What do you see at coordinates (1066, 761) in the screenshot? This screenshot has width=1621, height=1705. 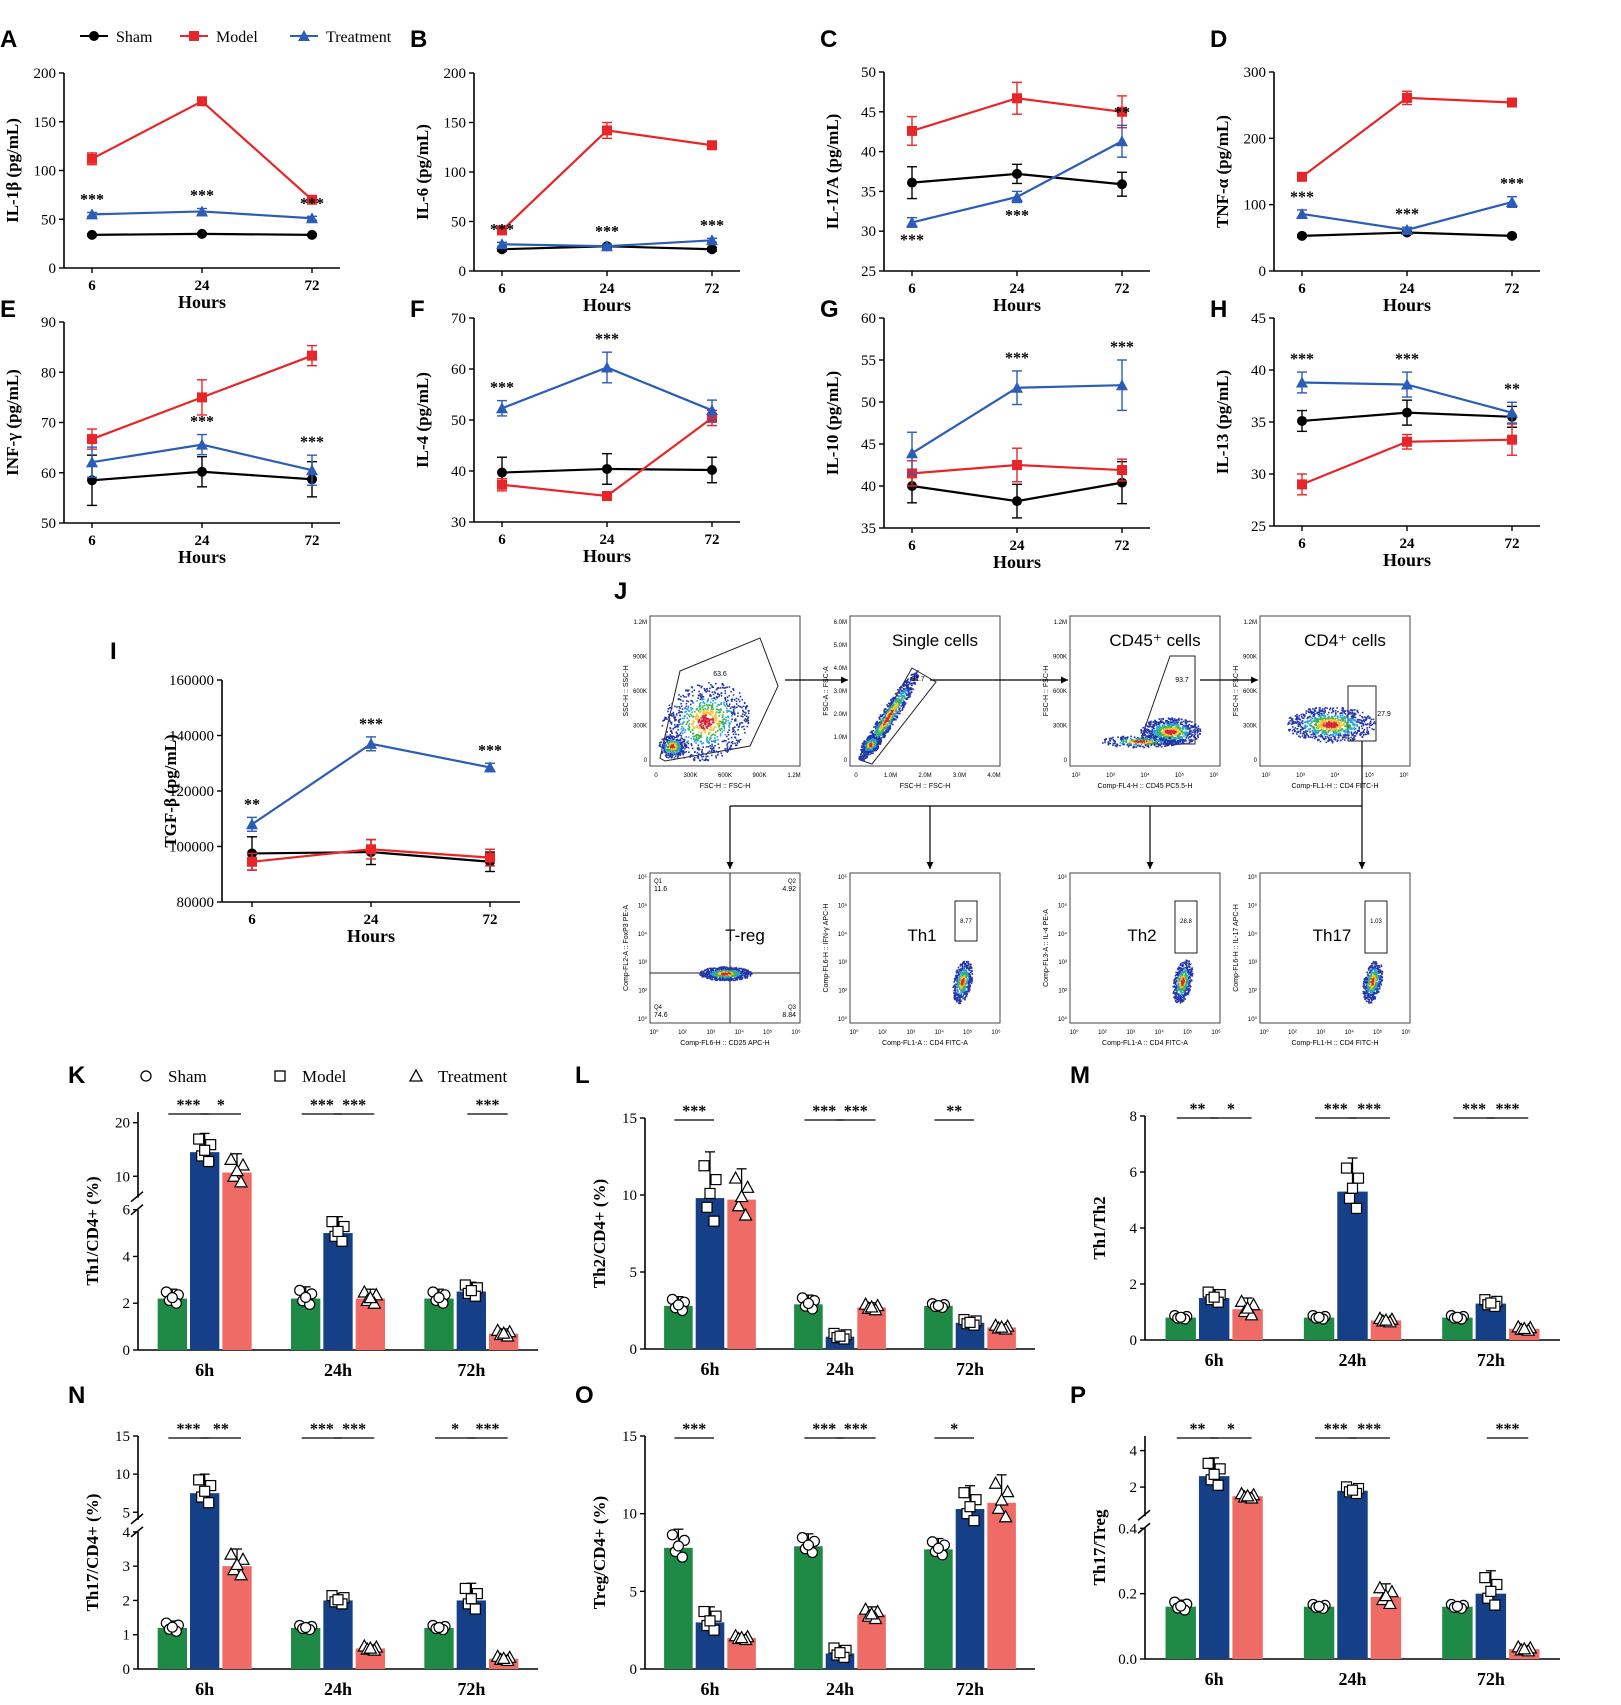 I see `y-tick-label: 0` at bounding box center [1066, 761].